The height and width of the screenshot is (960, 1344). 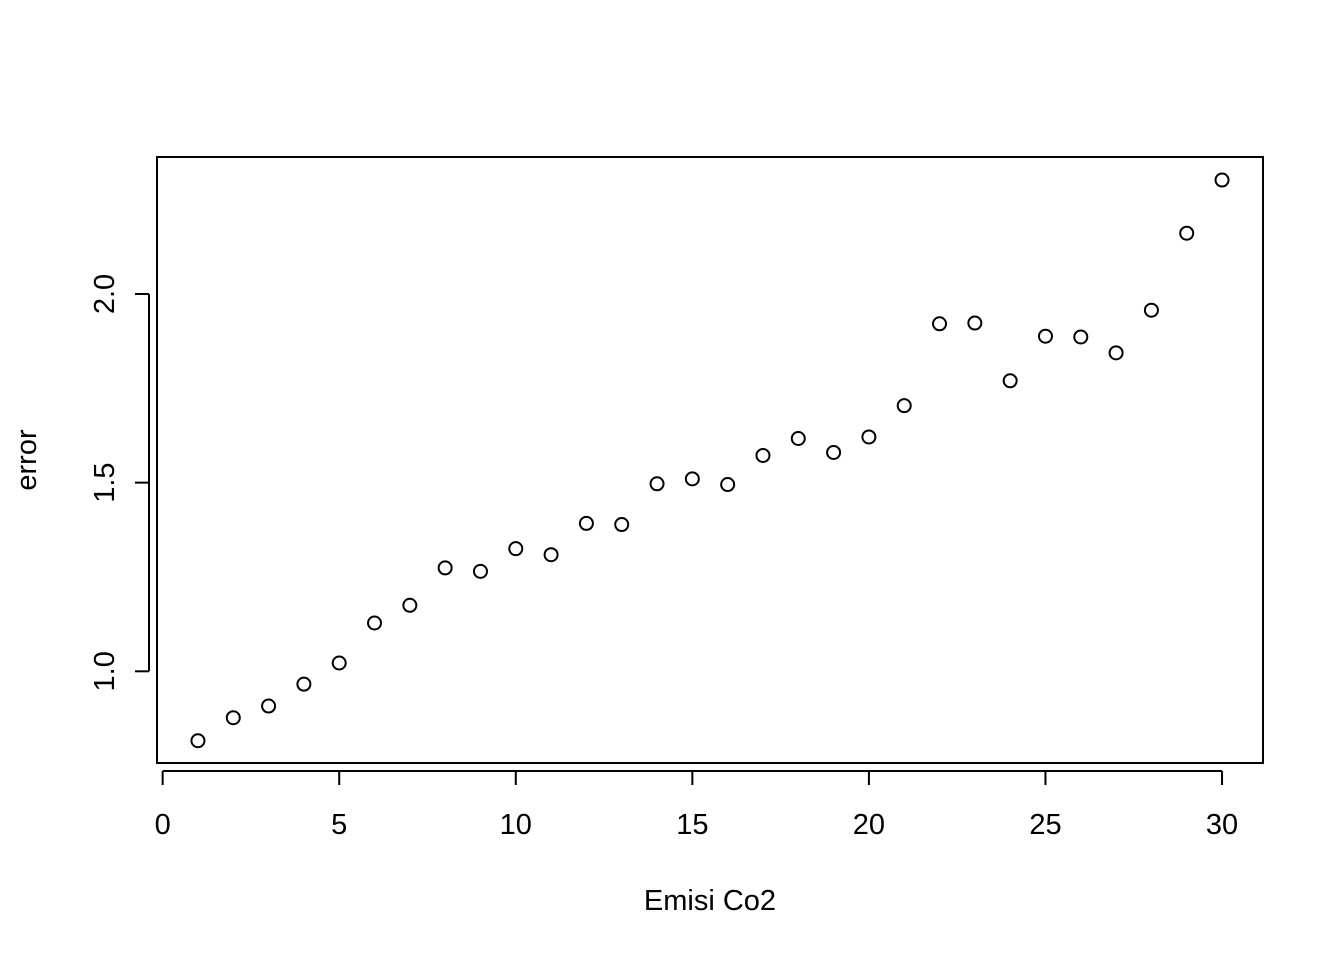 I want to click on x-axis: 0 5 10 15 20 25 30, so click(x=696, y=805).